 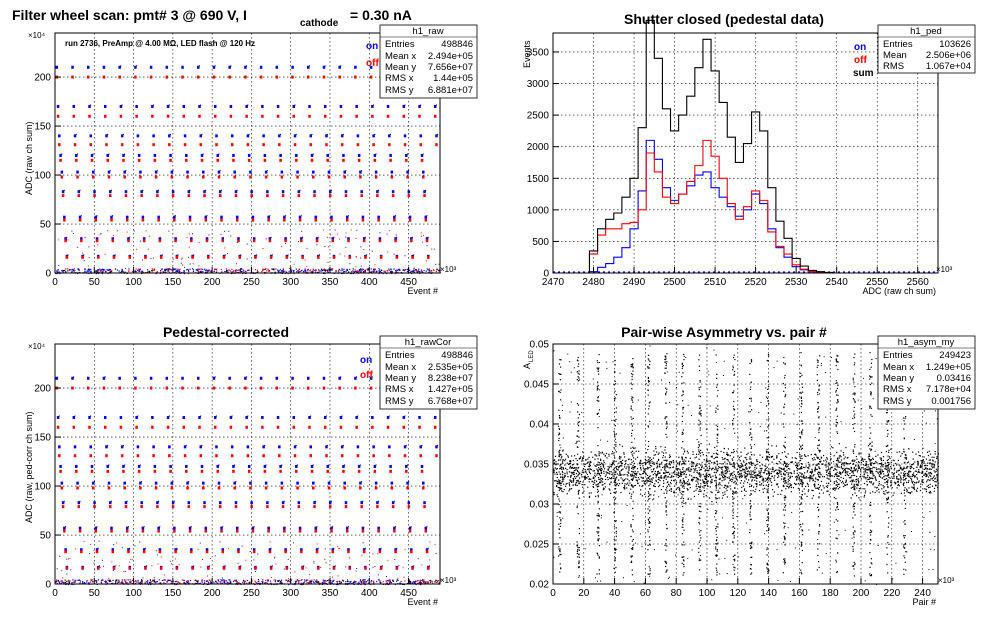 What do you see at coordinates (381, 15) in the screenshot?
I see `raw-title-tail: = 0.30 nA` at bounding box center [381, 15].